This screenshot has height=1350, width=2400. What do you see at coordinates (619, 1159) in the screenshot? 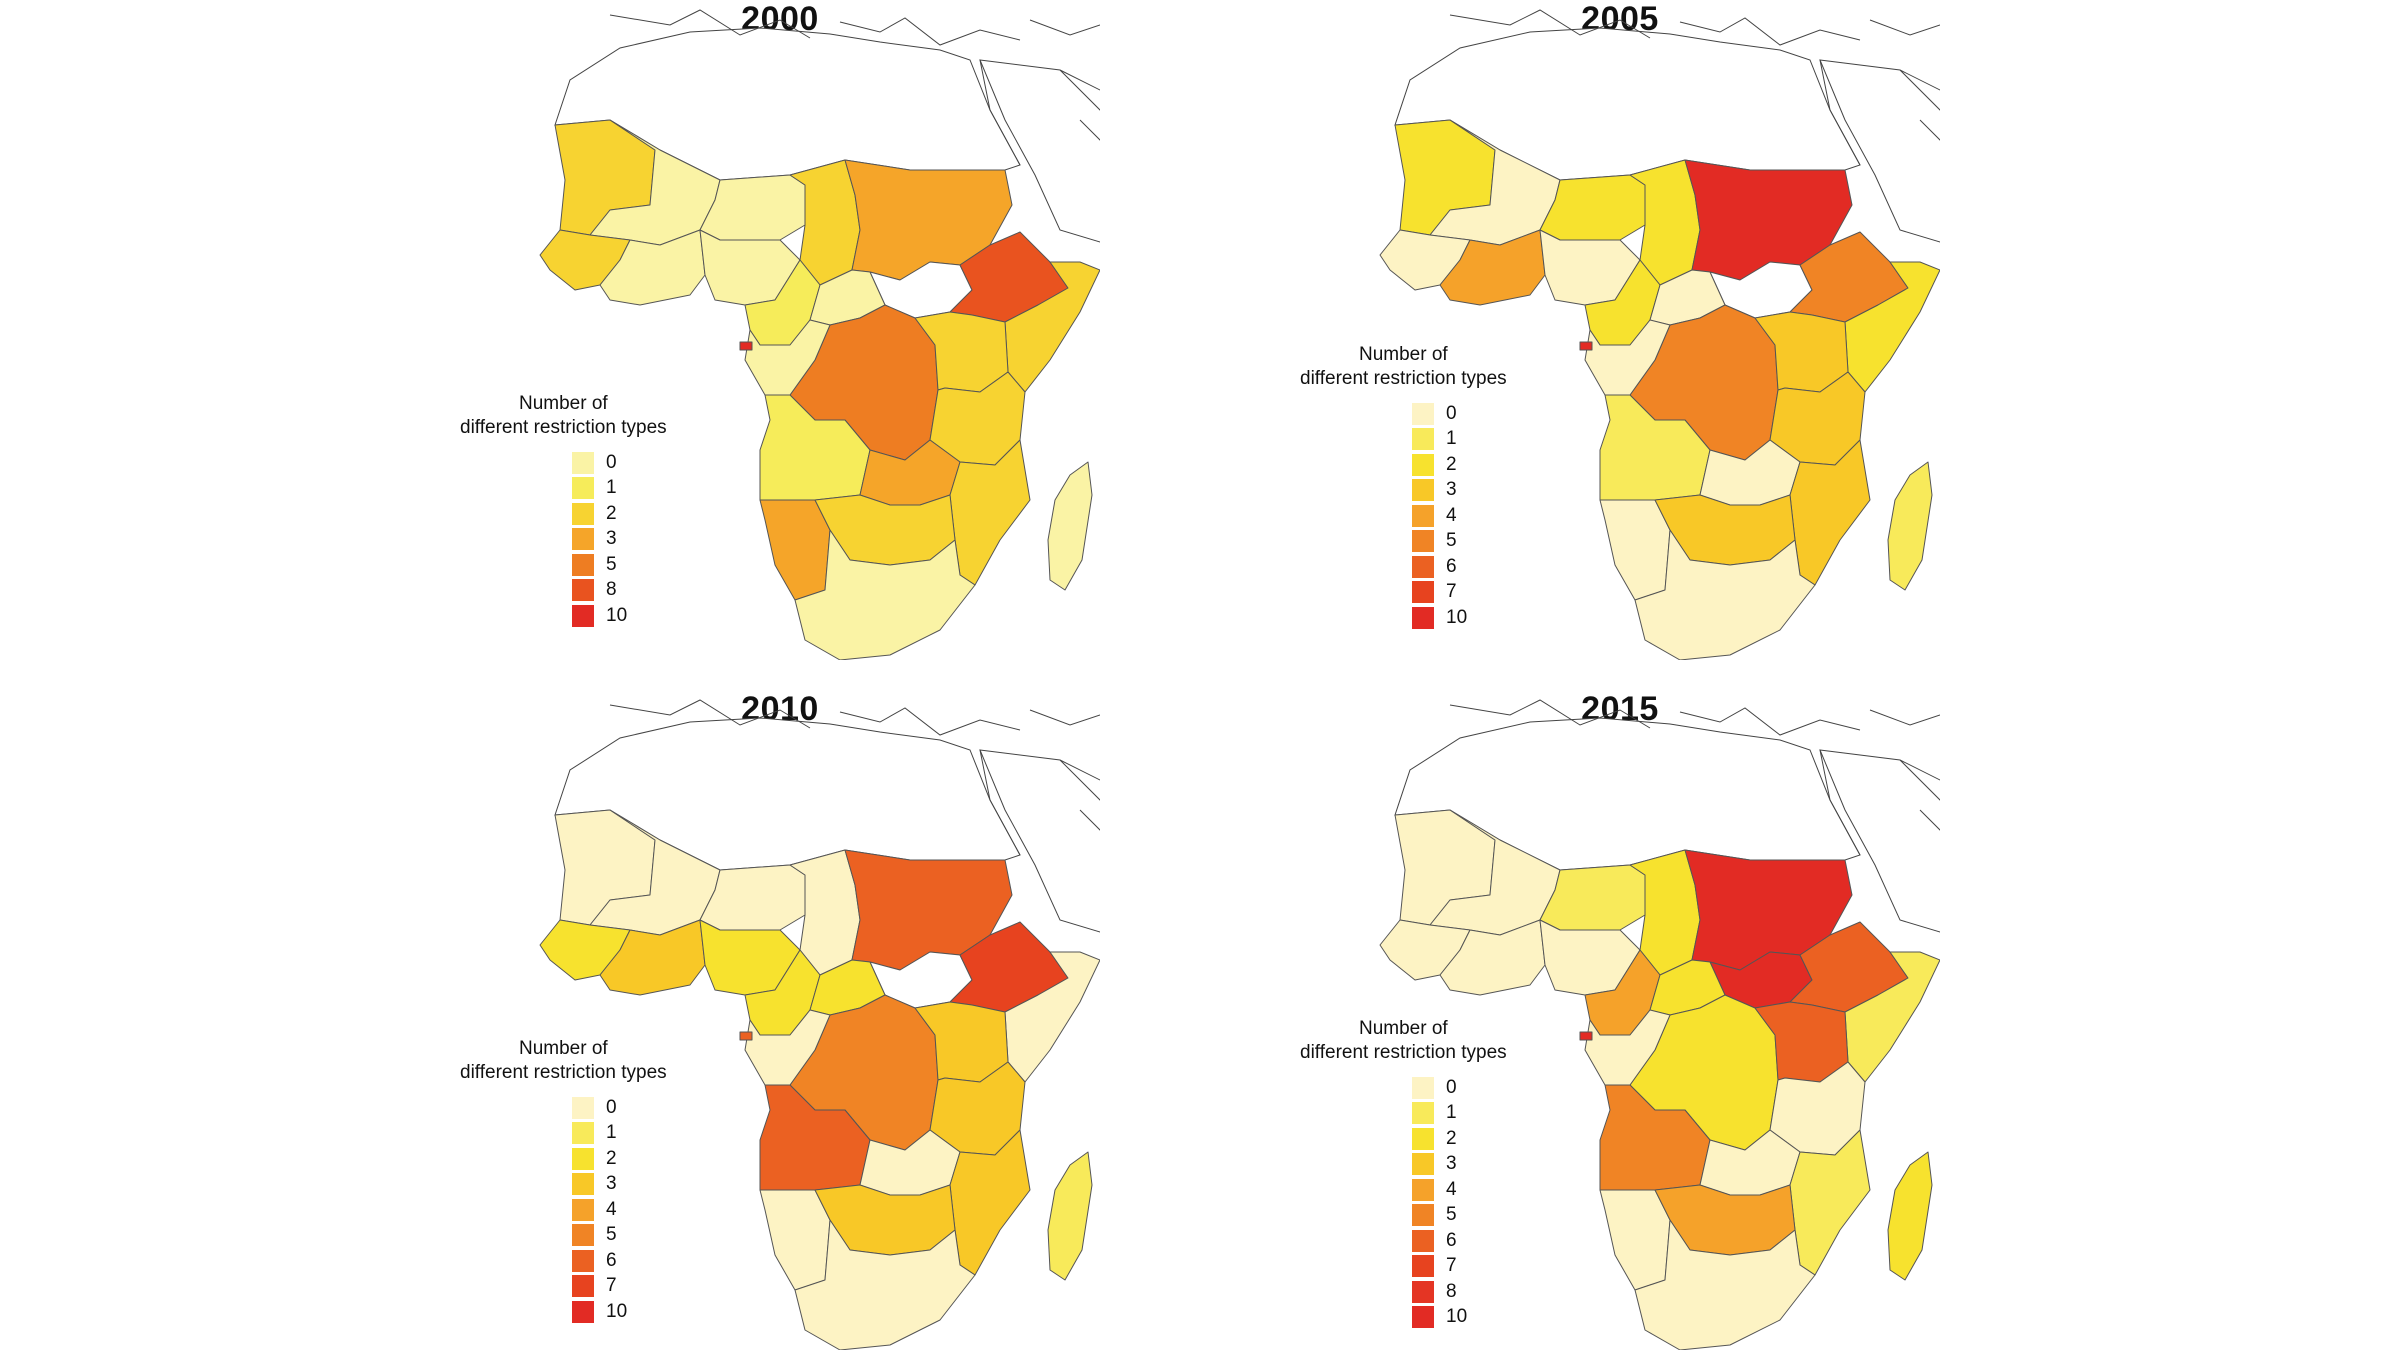
I see `legend-item: 2` at bounding box center [619, 1159].